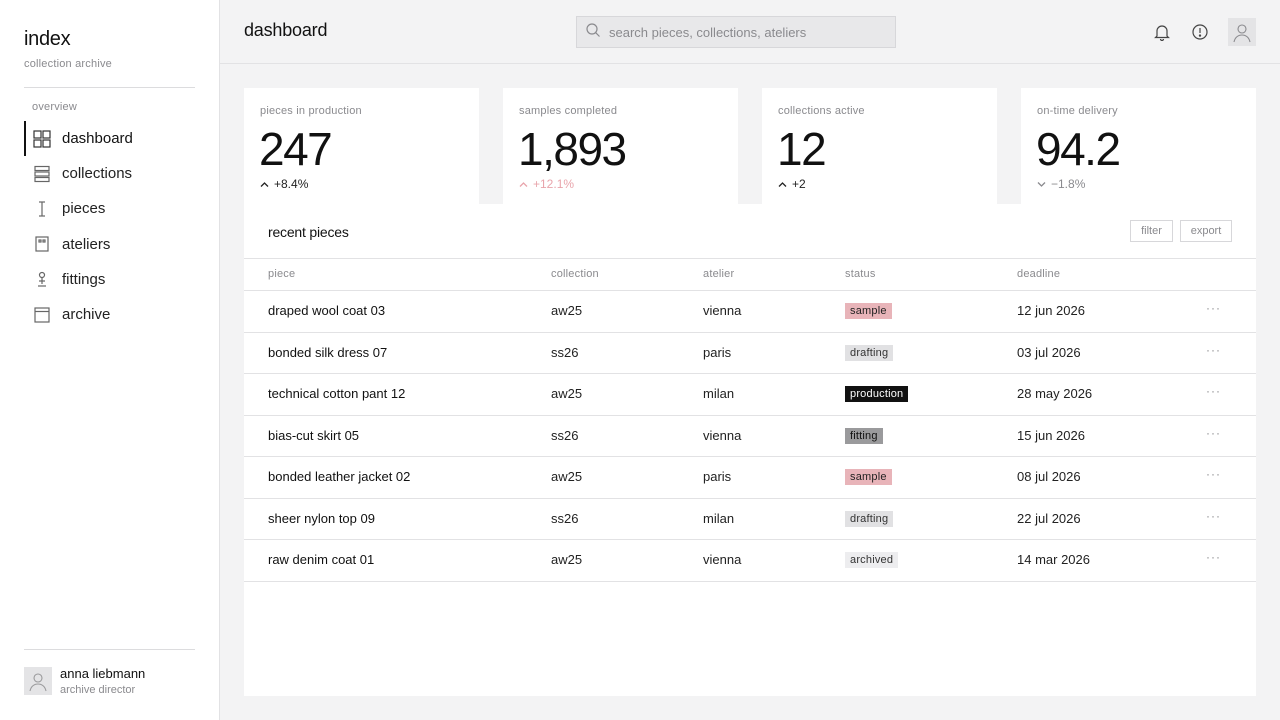 The height and width of the screenshot is (720, 1280). Describe the element at coordinates (97, 139) in the screenshot. I see `sidebar-item-label: dashboard` at that location.